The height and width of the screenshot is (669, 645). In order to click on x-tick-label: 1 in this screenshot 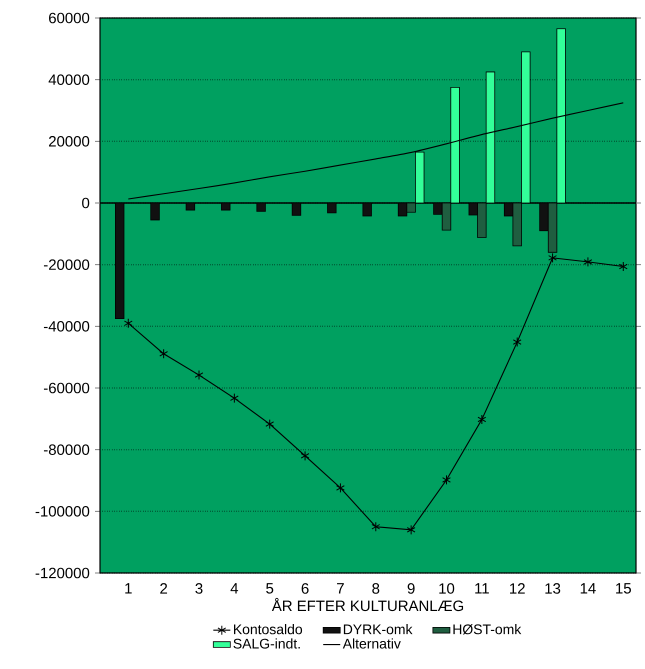, I will do `click(128, 588)`.